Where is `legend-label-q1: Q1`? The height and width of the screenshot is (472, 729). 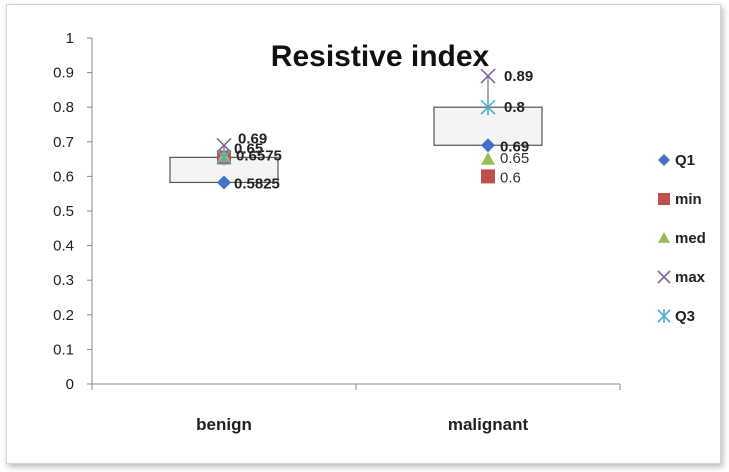 legend-label-q1: Q1 is located at coordinates (685, 160).